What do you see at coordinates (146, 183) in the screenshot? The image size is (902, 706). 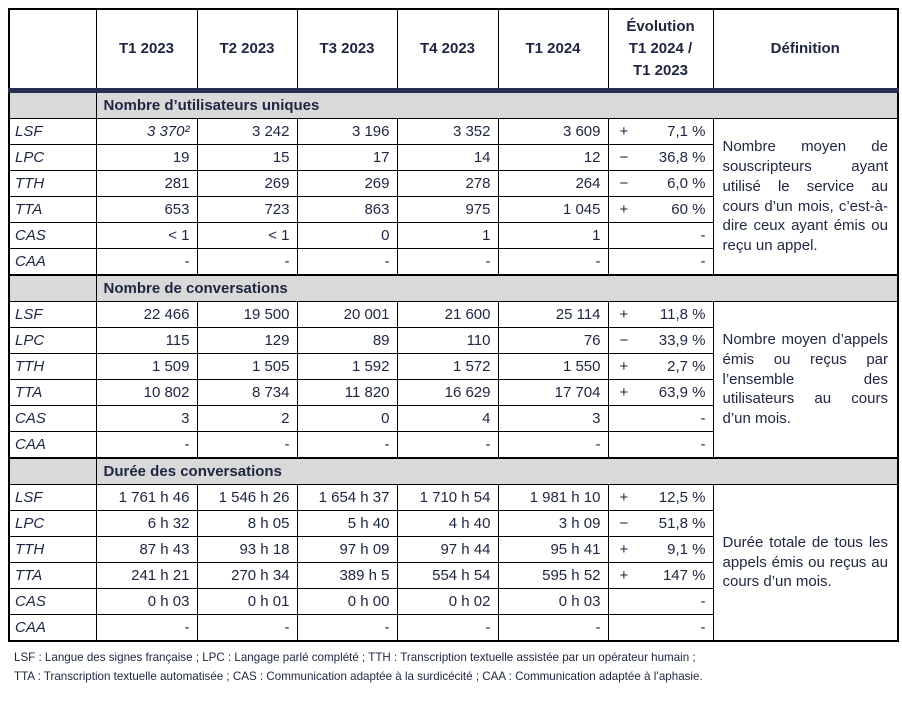 I see `value-cell: 281` at bounding box center [146, 183].